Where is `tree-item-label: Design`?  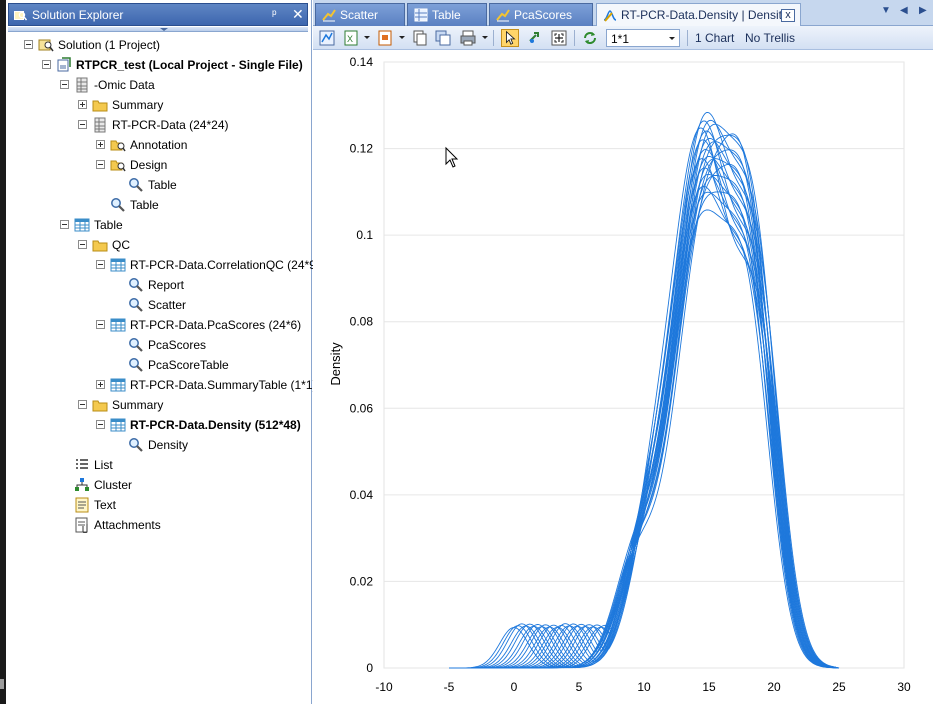
tree-item-label: Design is located at coordinates (149, 165).